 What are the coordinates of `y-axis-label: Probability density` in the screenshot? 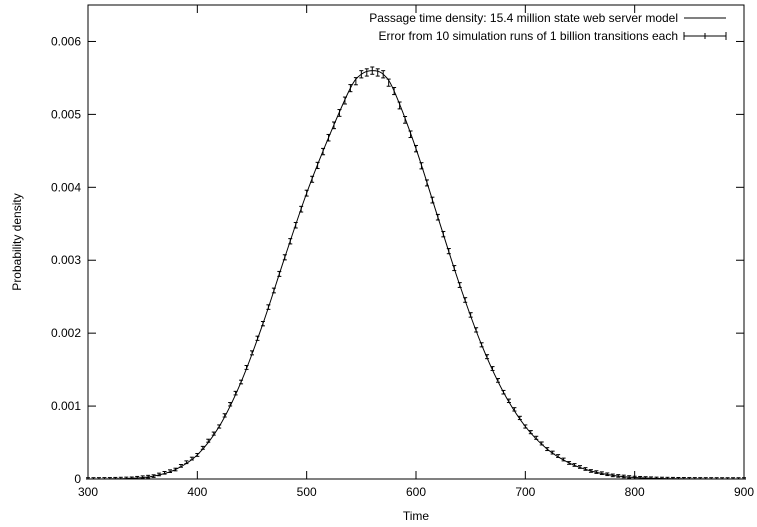 It's located at (17, 241).